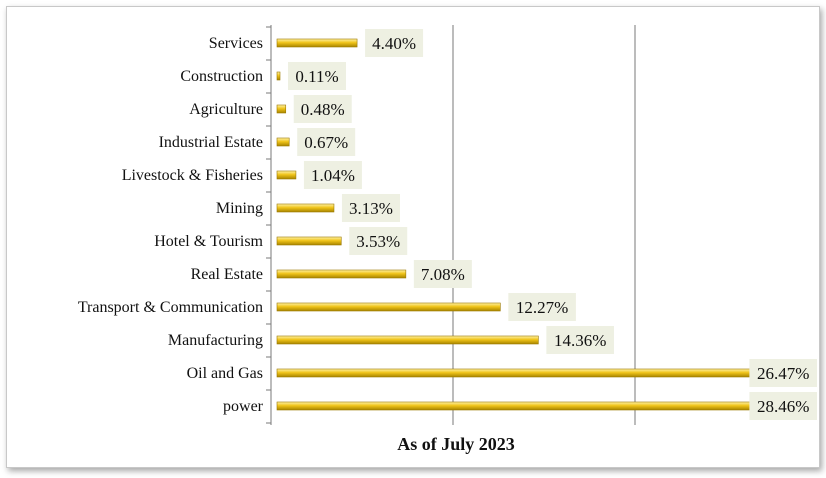 Image resolution: width=826 pixels, height=478 pixels. Describe the element at coordinates (456, 444) in the screenshot. I see `x-axis-title: As of July 2023` at that location.